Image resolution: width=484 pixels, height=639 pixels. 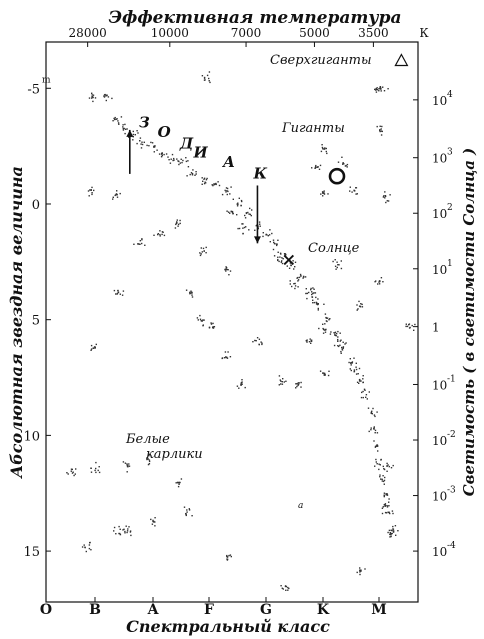 I want to click on spectral-class-label: F, so click(x=209, y=610).